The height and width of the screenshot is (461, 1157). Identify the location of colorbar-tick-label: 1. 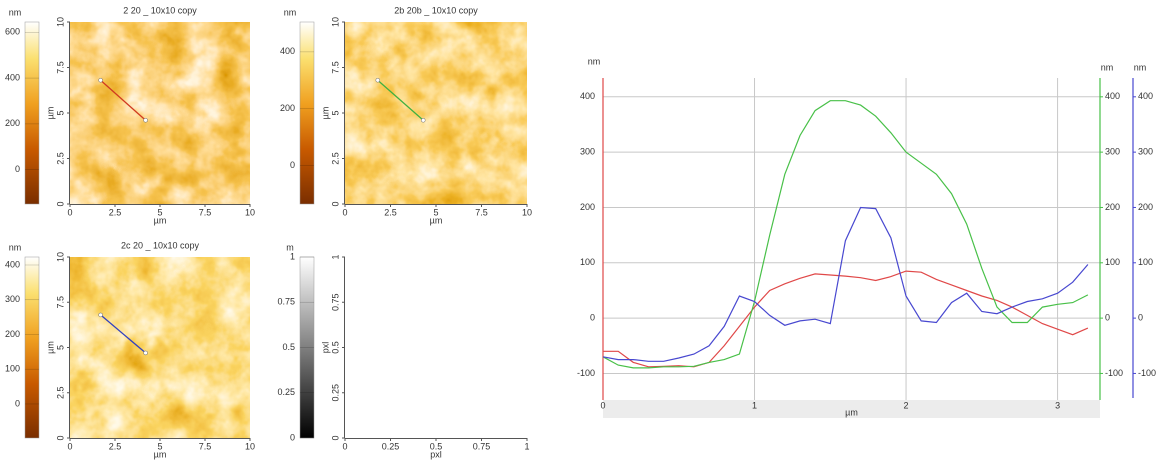
(292, 256).